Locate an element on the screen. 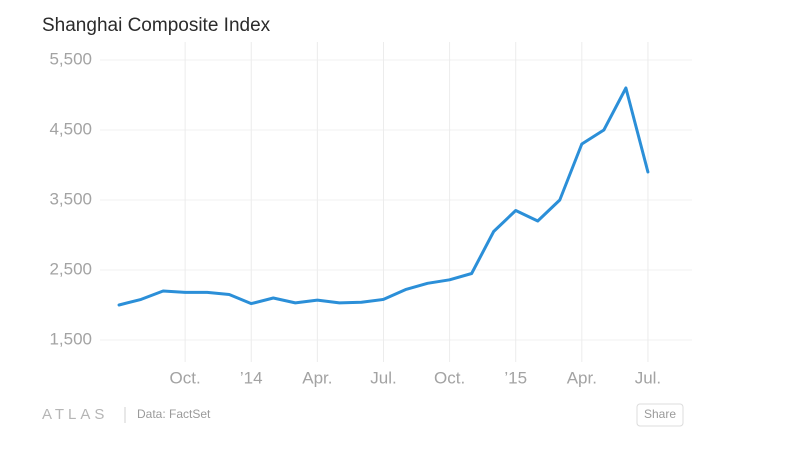 The height and width of the screenshot is (456, 798). logo: ATLAS is located at coordinates (75, 414).